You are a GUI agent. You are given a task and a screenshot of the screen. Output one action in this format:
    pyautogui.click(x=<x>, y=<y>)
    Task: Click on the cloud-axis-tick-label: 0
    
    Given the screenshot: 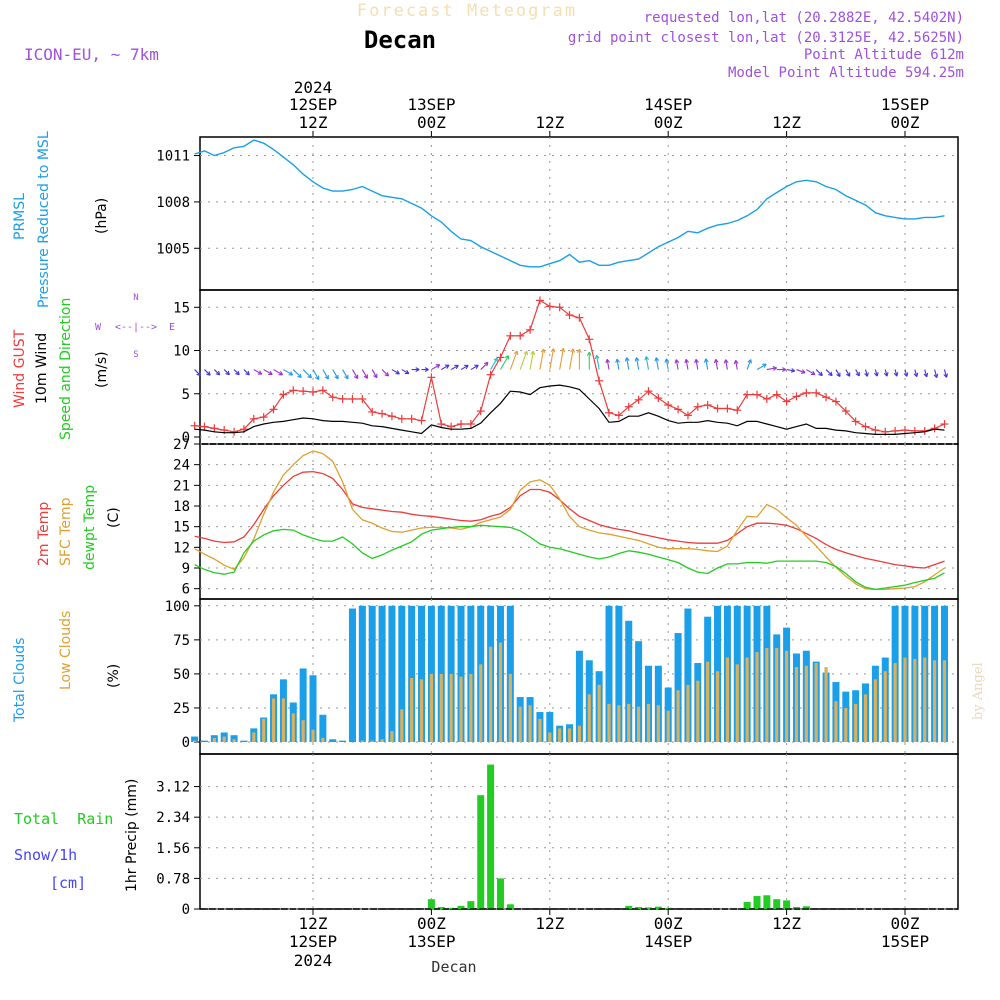 What is the action you would take?
    pyautogui.click(x=186, y=743)
    